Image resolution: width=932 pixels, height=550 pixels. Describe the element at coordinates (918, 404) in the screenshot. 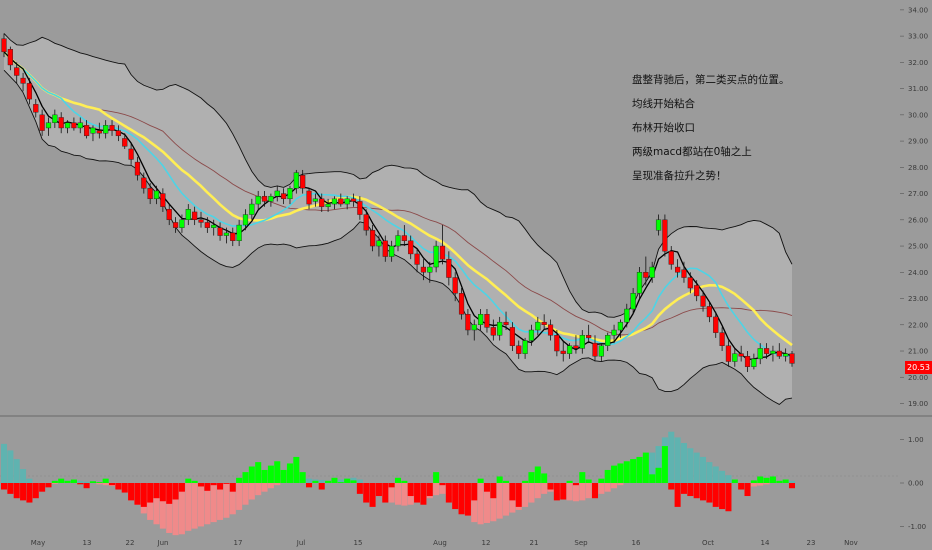

I see `price-tick-label: 19.00` at that location.